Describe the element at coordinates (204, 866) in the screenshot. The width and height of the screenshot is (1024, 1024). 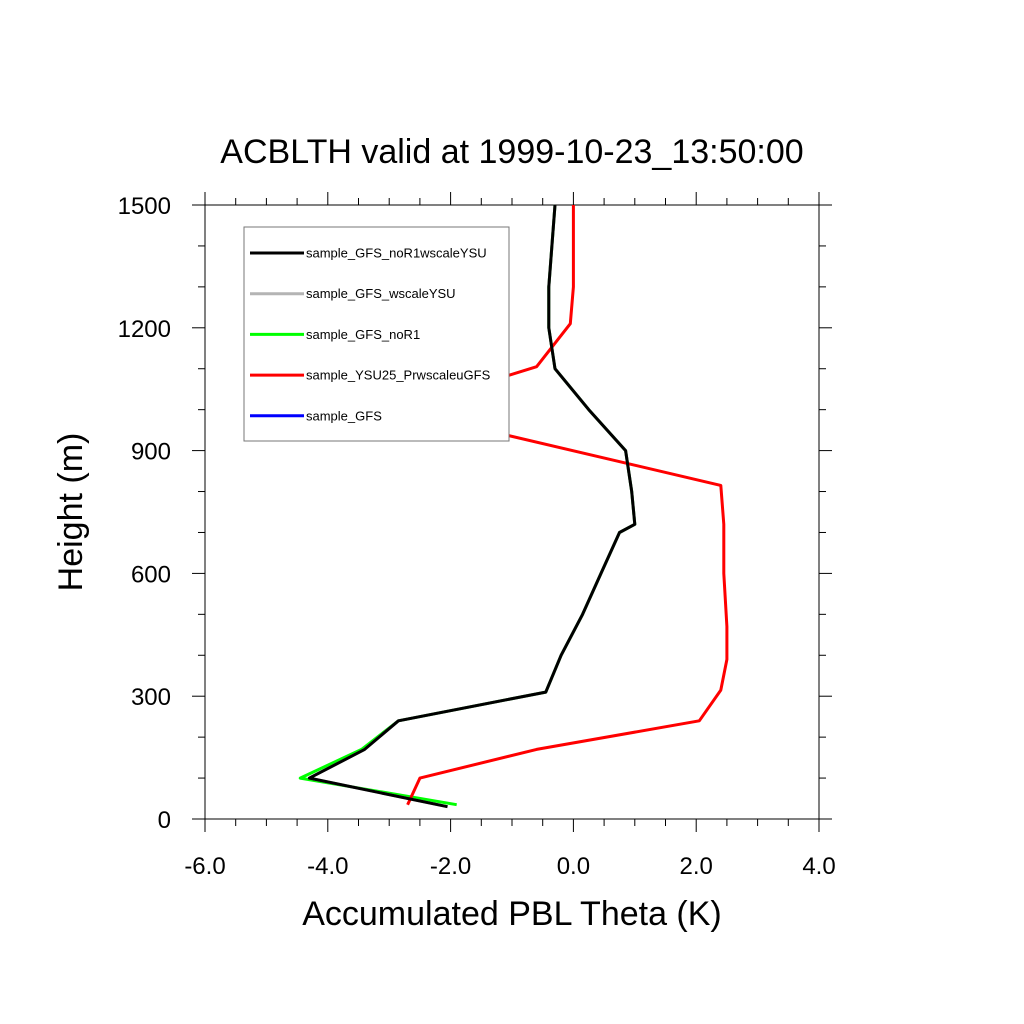
I see `x-tick-label: -6.0` at that location.